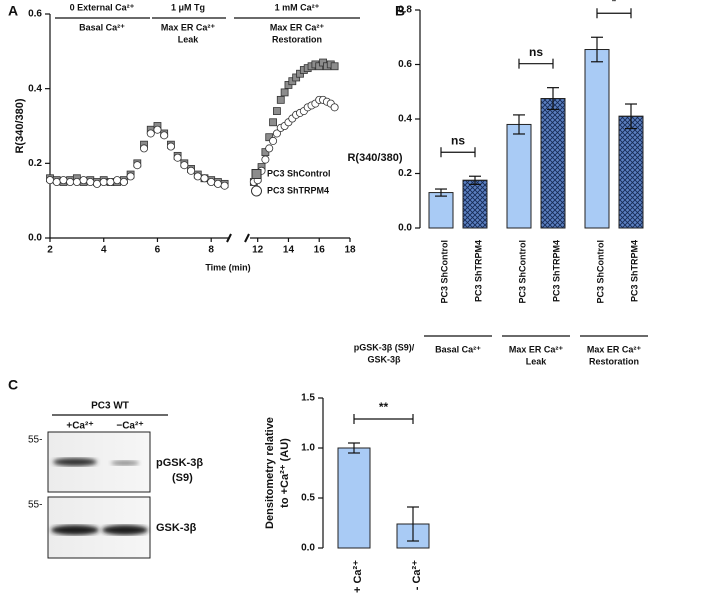  What do you see at coordinates (158, 250) in the screenshot?
I see `x-tick-label: 6` at bounding box center [158, 250].